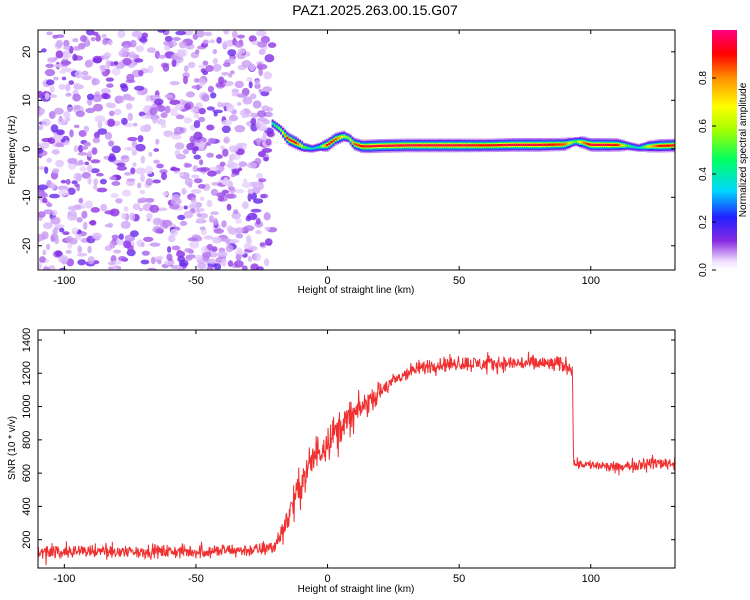  What do you see at coordinates (27, 149) in the screenshot?
I see `y-tick-label: 0` at bounding box center [27, 149].